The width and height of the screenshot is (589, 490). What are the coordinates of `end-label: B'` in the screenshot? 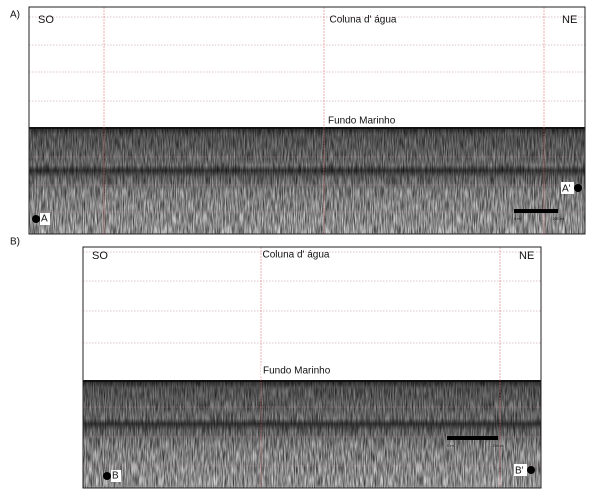 It's located at (519, 471).